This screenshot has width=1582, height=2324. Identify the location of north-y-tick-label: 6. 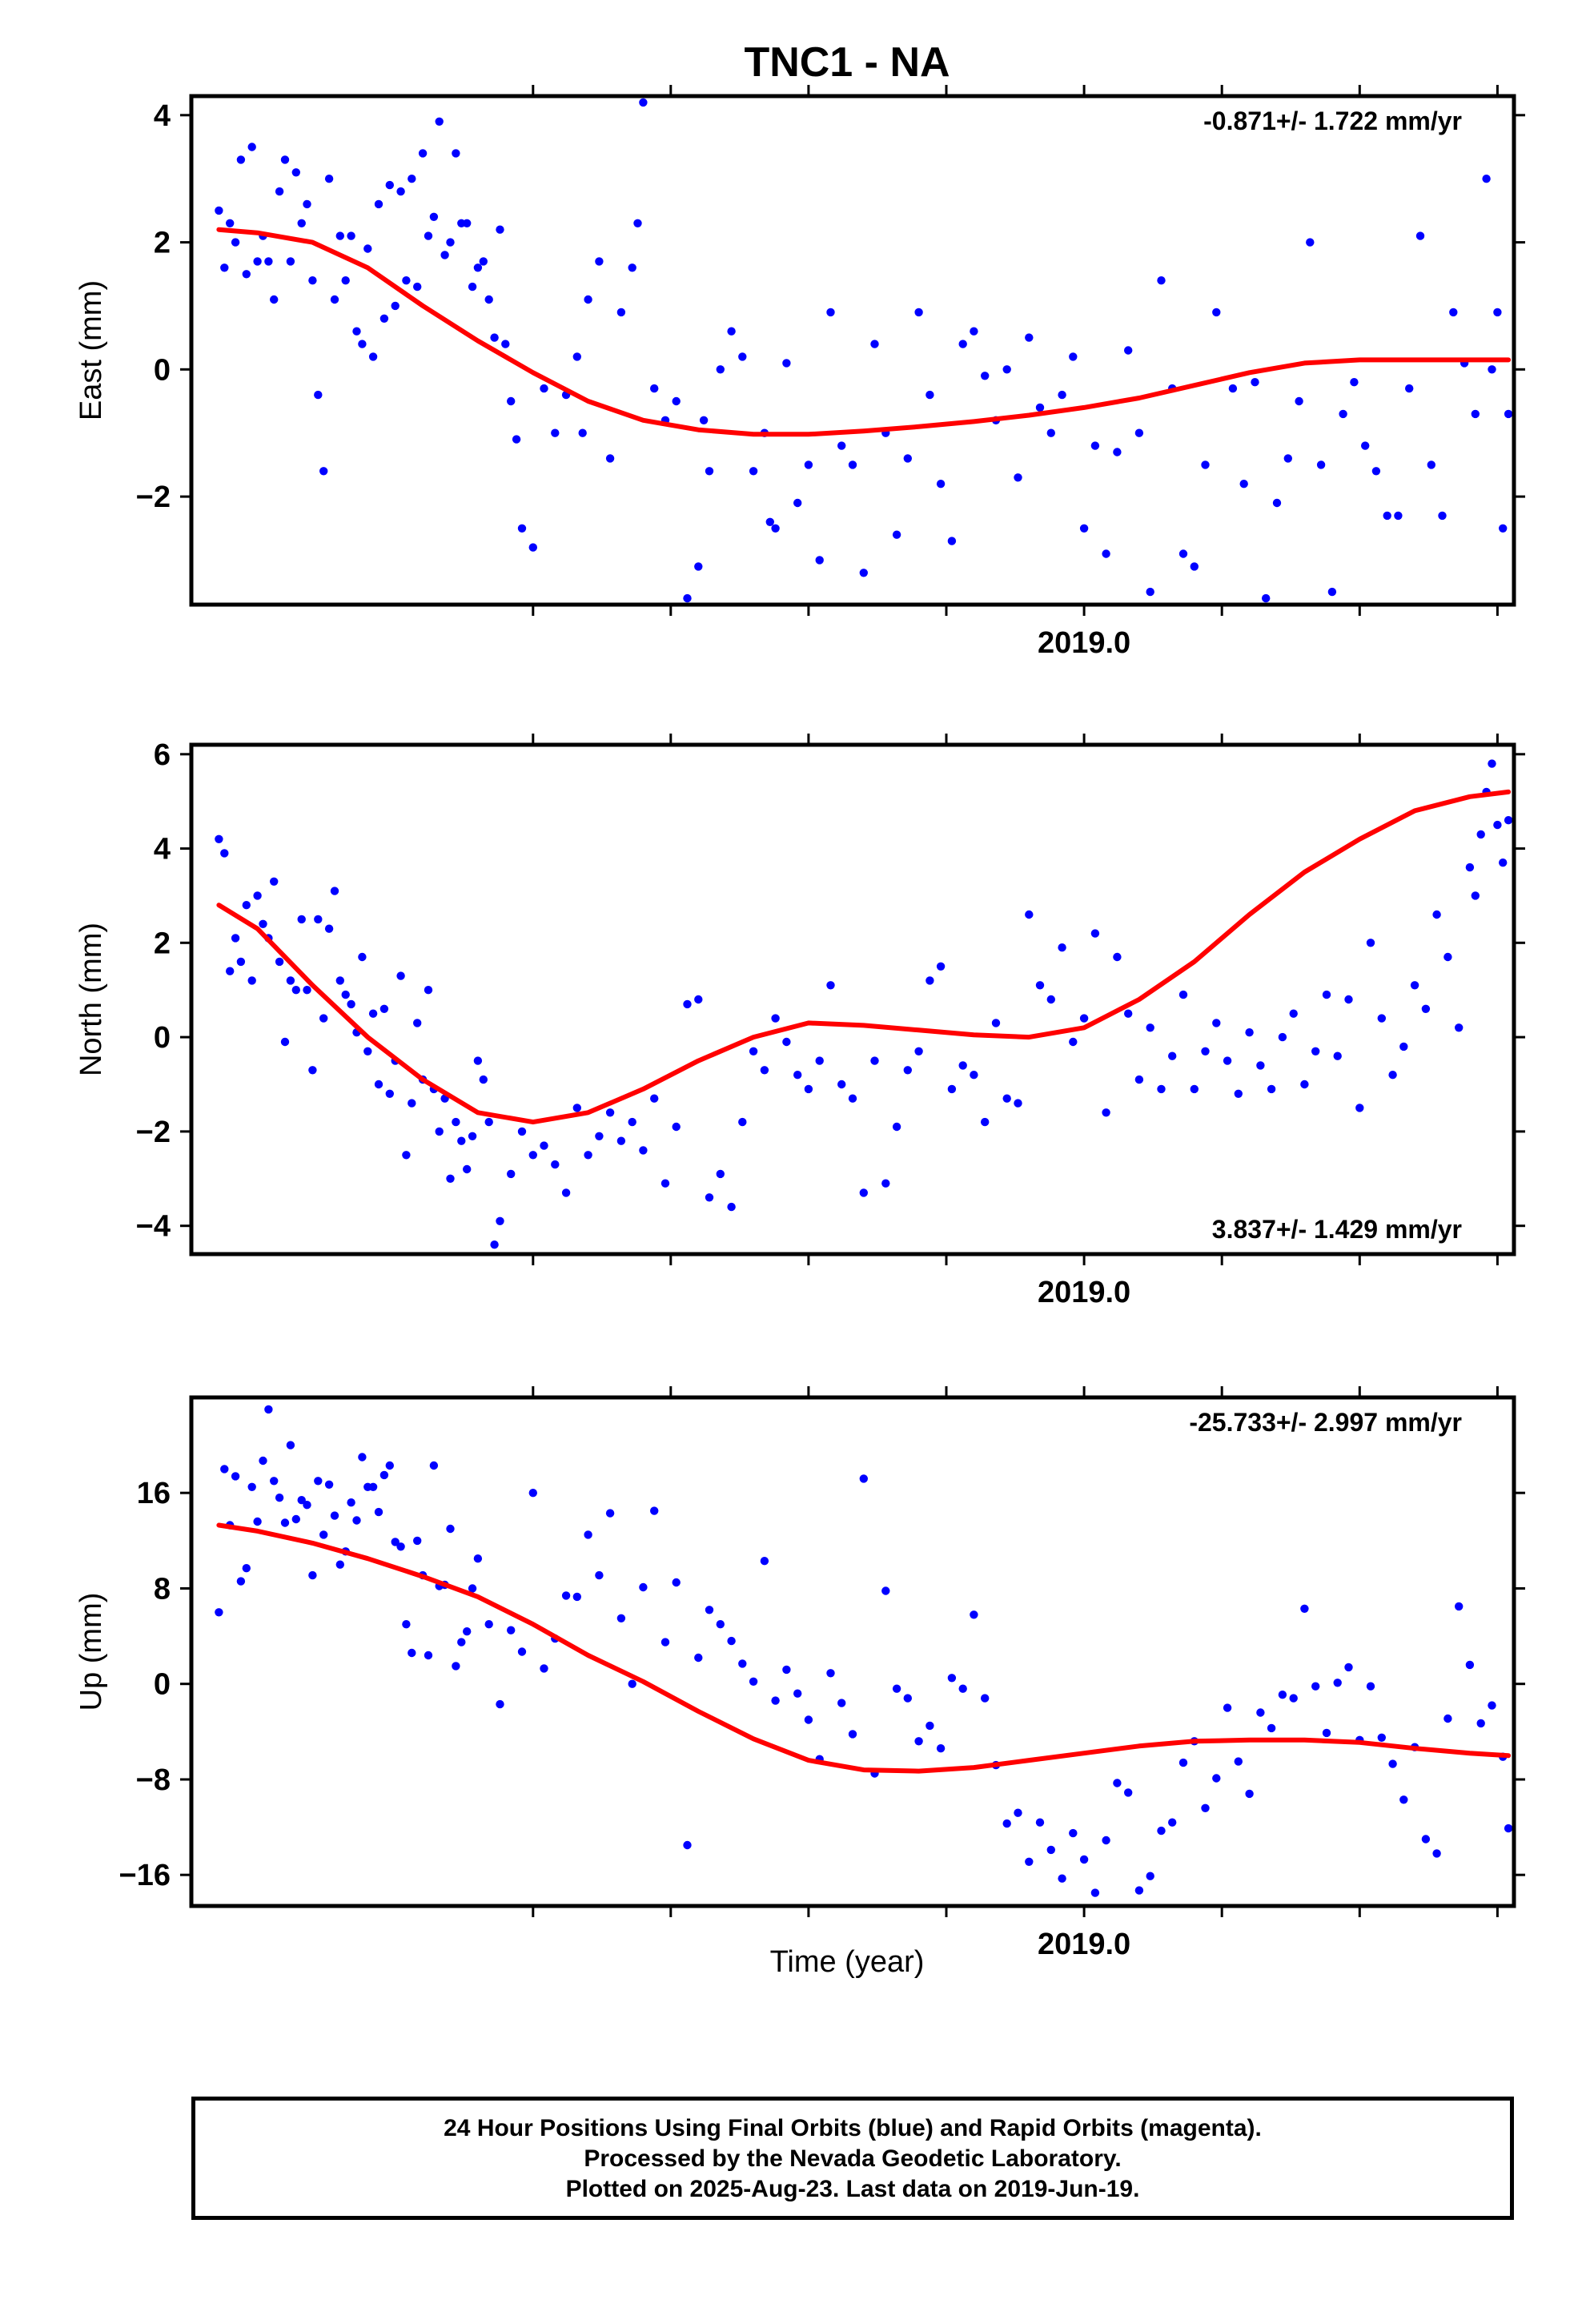
(162, 755).